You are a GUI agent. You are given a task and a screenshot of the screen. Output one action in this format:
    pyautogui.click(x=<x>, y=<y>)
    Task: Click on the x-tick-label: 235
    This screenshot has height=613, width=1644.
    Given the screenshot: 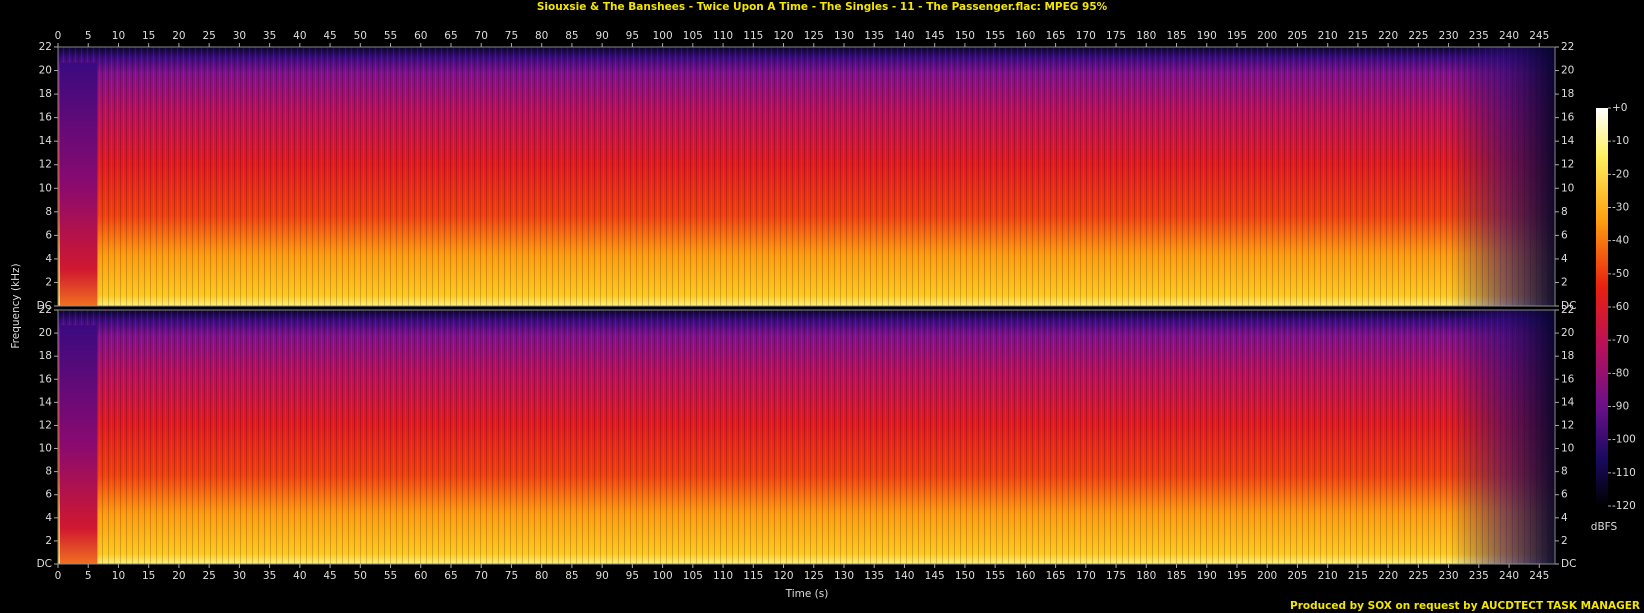 What is the action you would take?
    pyautogui.click(x=1479, y=36)
    